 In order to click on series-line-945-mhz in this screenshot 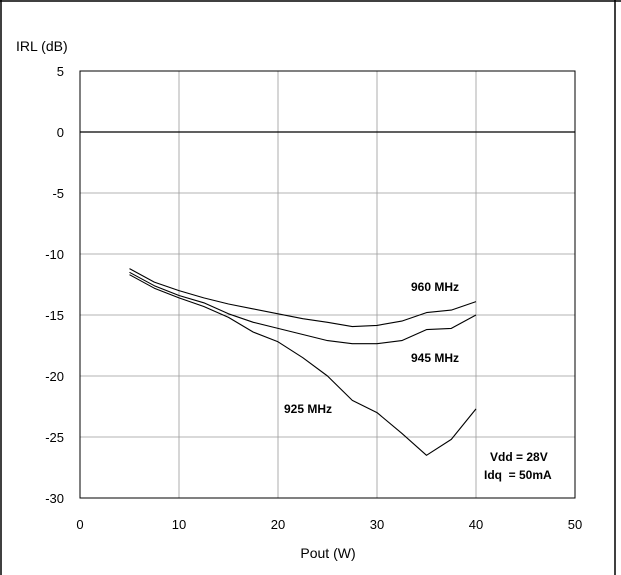, I will do `click(303, 308)`.